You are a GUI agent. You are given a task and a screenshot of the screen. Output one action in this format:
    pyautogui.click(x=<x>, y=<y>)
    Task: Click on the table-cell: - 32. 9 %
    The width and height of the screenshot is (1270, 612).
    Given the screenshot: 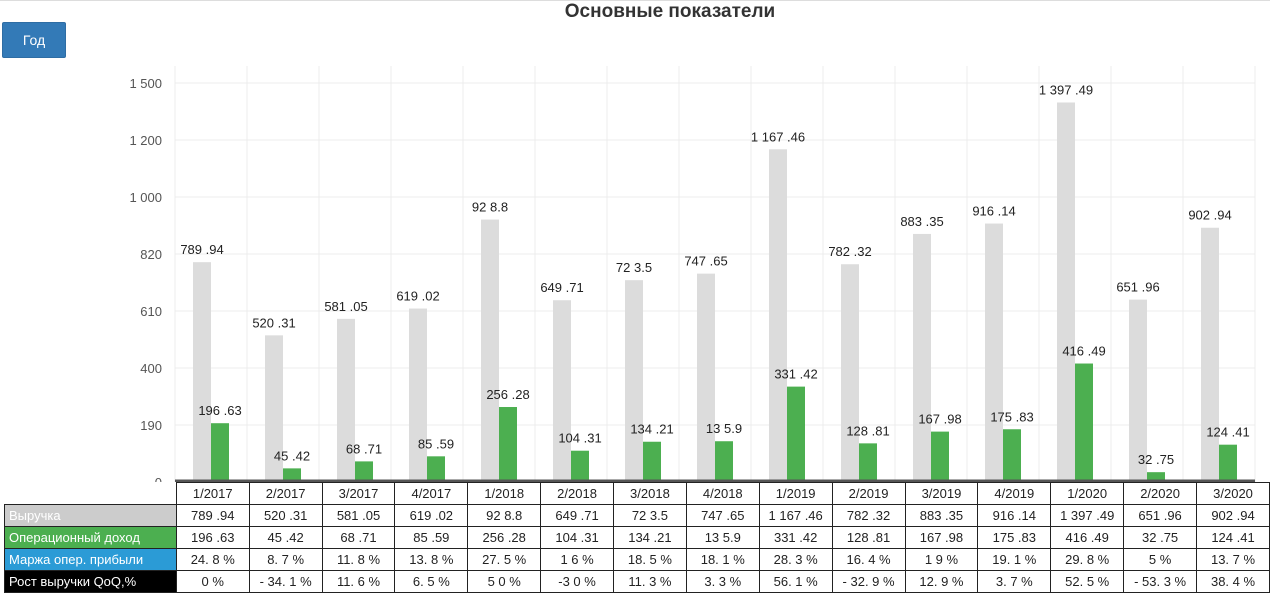 What is the action you would take?
    pyautogui.click(x=868, y=581)
    